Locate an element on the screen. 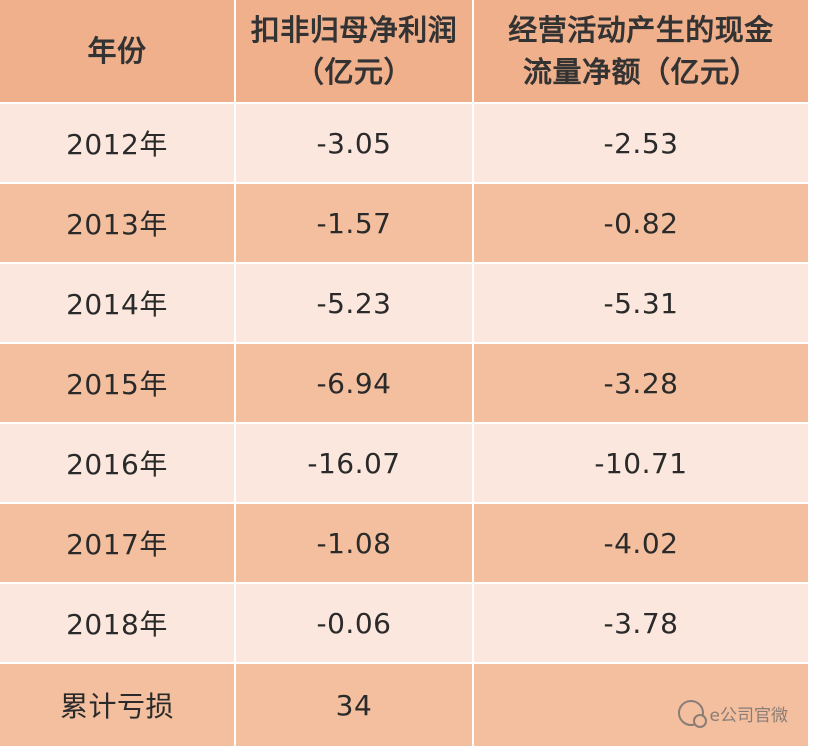 Image resolution: width=816 pixels, height=748 pixels. row-cashflow: -5.31 is located at coordinates (641, 304).